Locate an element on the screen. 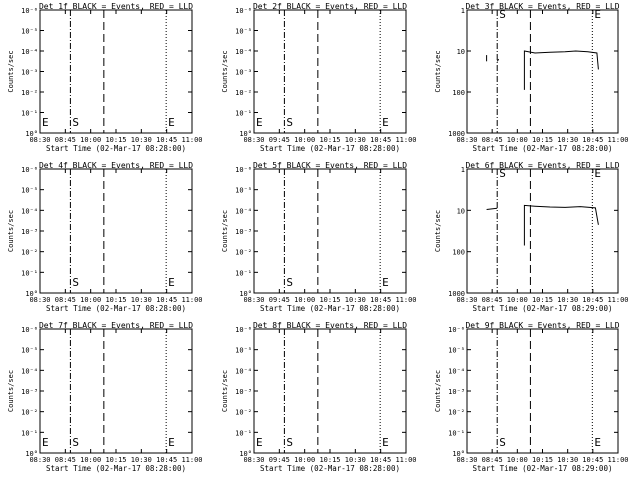 This screenshot has width=640, height=480. y-tick-label: 100 is located at coordinates (458, 93).